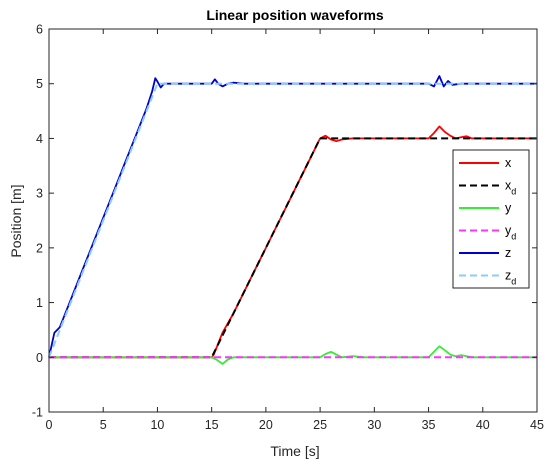  Describe the element at coordinates (49, 425) in the screenshot. I see `x-tick-label: 0` at that location.